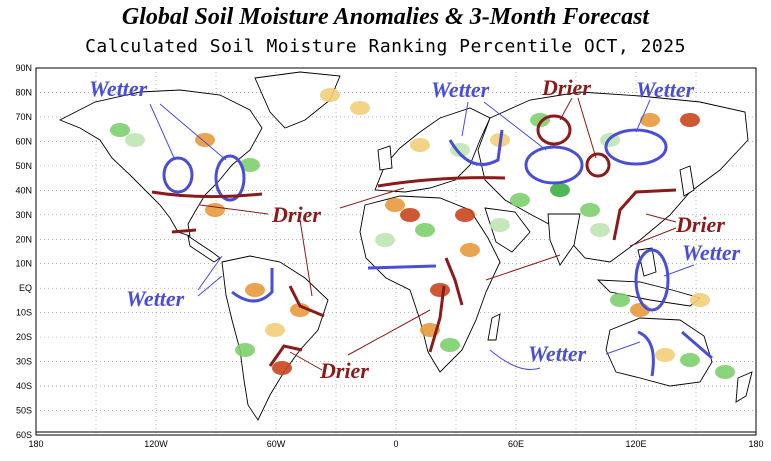 The image size is (771, 461). Describe the element at coordinates (207, 194) in the screenshot. I see `drier-region-central-us` at that location.